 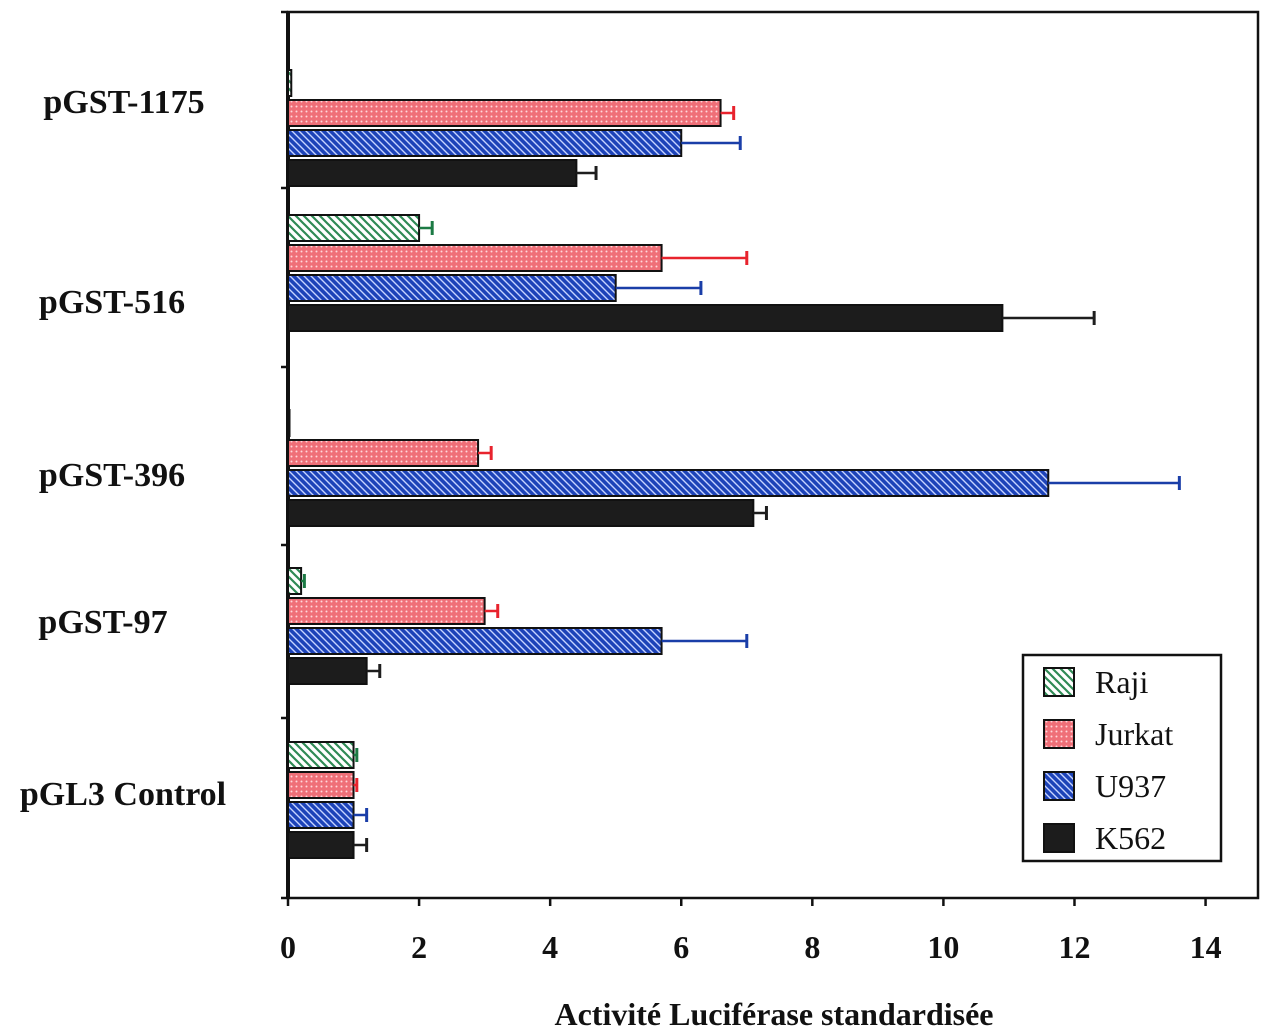 I want to click on category-label: pGL3 Control, so click(x=123, y=794).